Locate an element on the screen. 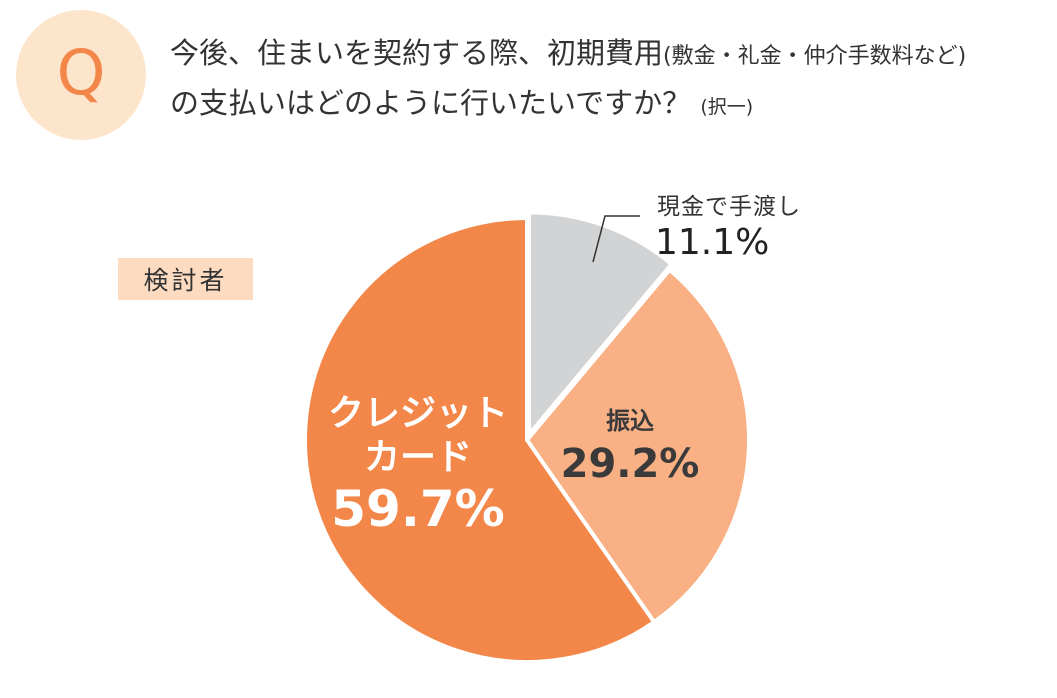 Image resolution: width=1057 pixels, height=698 pixels. transfer-label: 振込 29.2% is located at coordinates (630, 447).